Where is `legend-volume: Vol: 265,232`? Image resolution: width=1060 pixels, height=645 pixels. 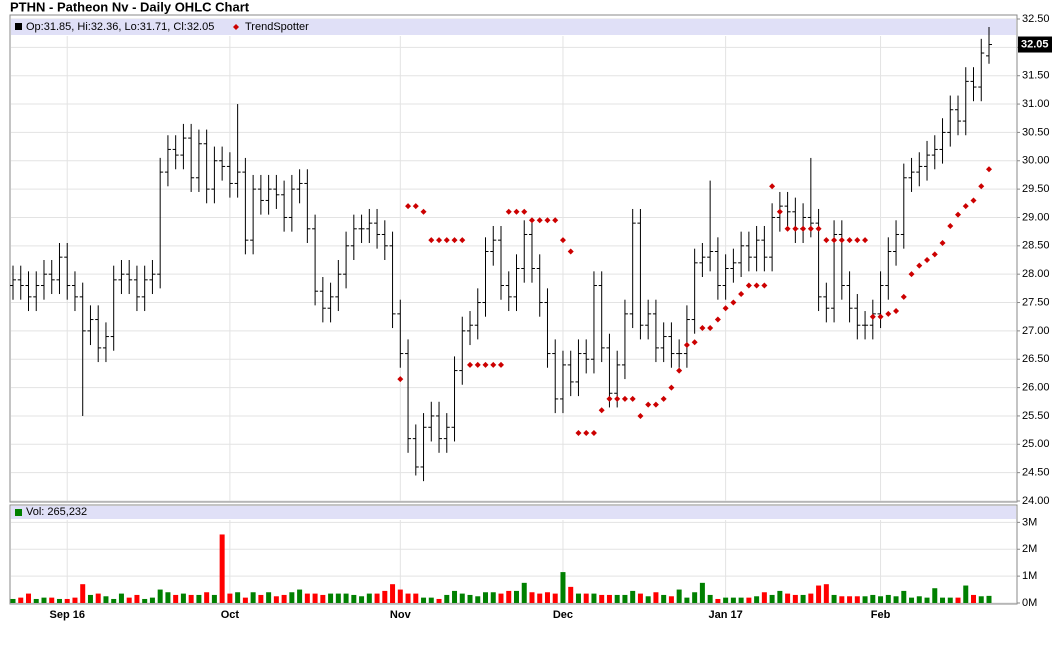
legend-volume: Vol: 265,232 is located at coordinates (56, 512).